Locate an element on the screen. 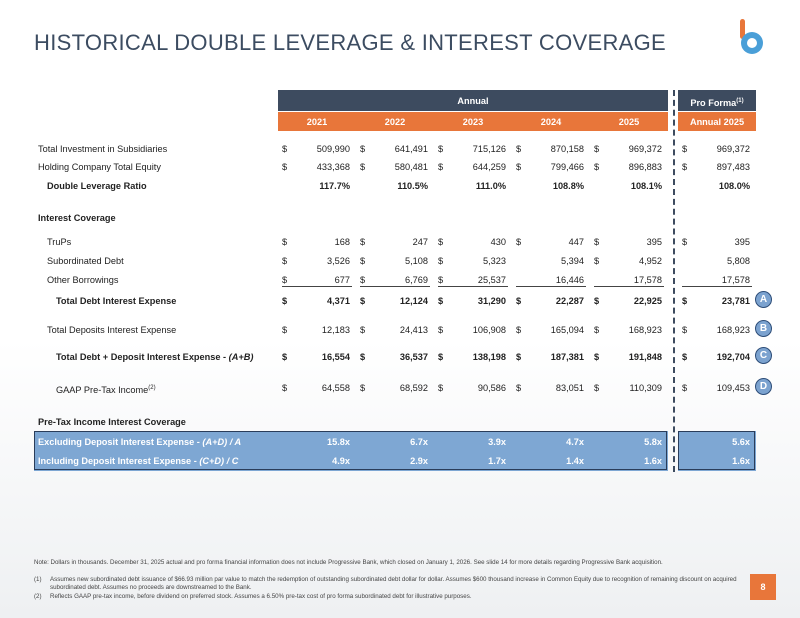 The width and height of the screenshot is (800, 618). dollar-trups-4: $ is located at coordinates (597, 242).